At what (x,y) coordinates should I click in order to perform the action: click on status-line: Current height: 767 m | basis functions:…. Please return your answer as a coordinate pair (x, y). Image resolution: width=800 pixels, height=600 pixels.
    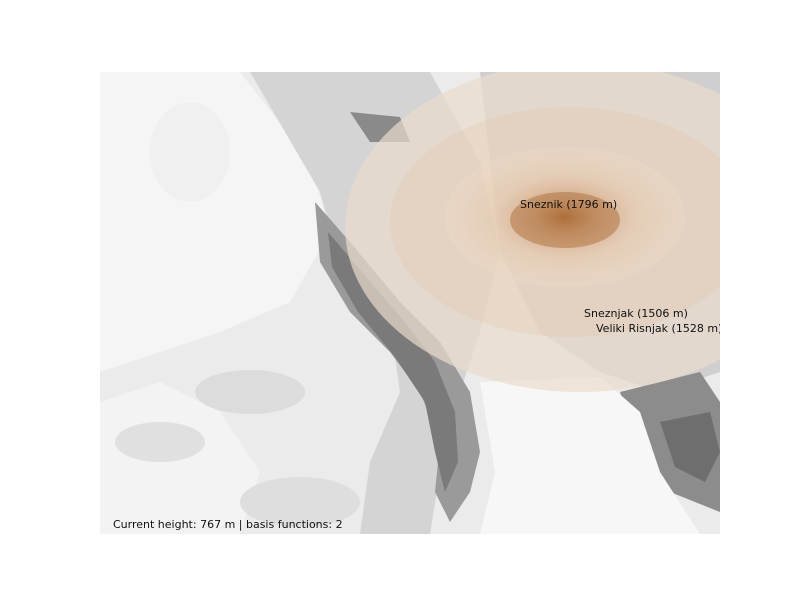
    Looking at the image, I should click on (228, 524).